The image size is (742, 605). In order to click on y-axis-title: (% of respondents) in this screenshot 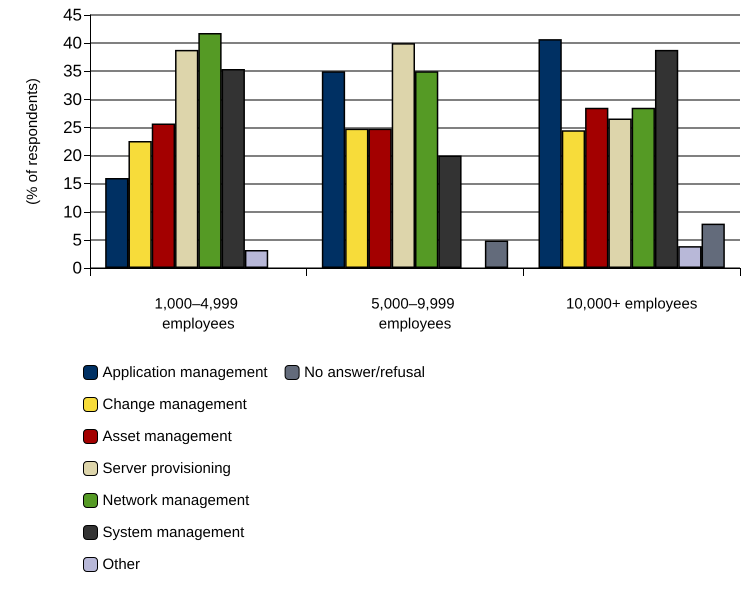, I will do `click(32, 141)`.